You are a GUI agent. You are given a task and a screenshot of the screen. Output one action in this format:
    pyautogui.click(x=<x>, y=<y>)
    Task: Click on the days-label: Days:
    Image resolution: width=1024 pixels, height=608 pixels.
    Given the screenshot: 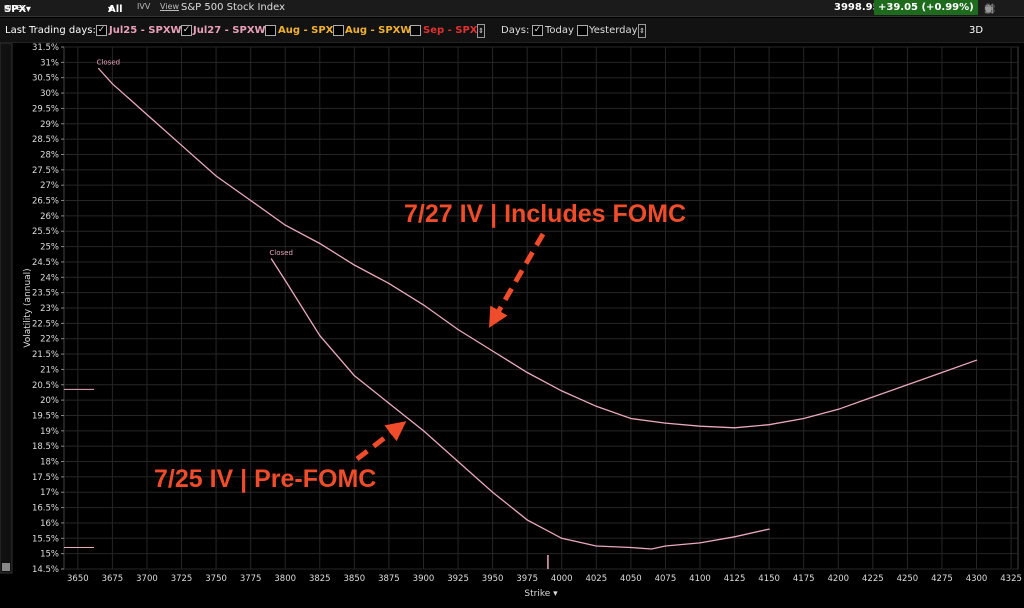 What is the action you would take?
    pyautogui.click(x=515, y=30)
    